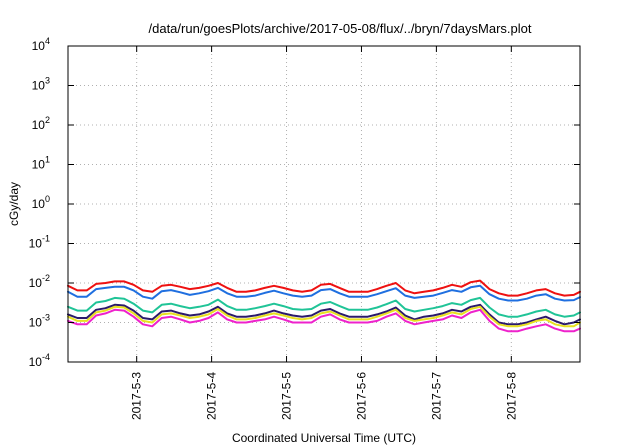 This screenshot has width=640, height=448. I want to click on y-tick-label: 10², so click(41, 123).